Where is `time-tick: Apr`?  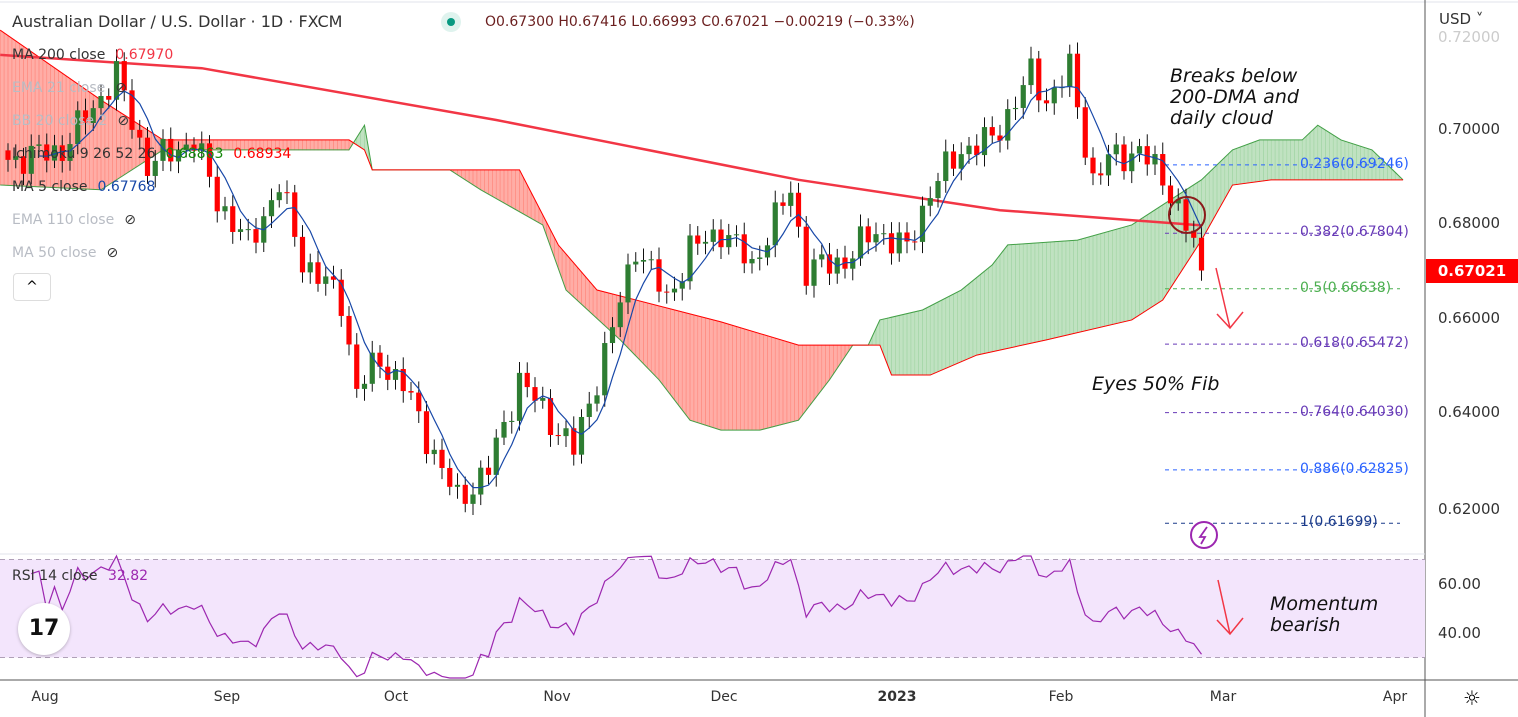
time-tick: Apr is located at coordinates (1395, 697).